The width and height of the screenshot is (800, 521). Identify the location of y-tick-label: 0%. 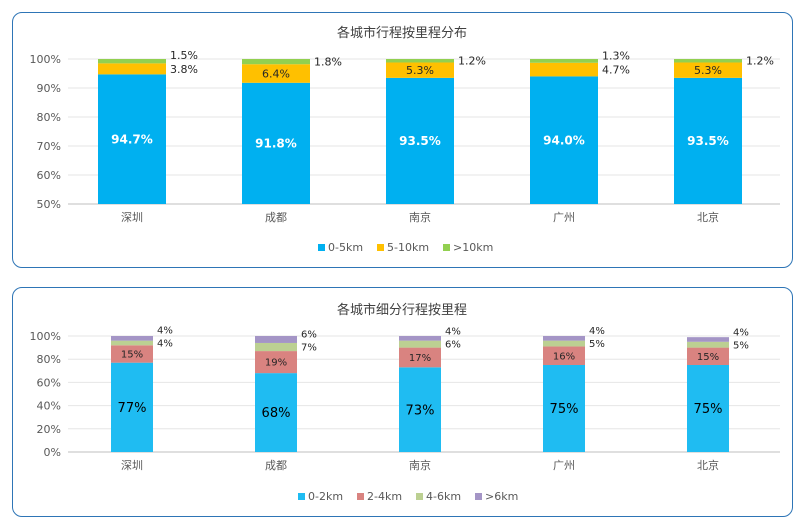
(52, 452).